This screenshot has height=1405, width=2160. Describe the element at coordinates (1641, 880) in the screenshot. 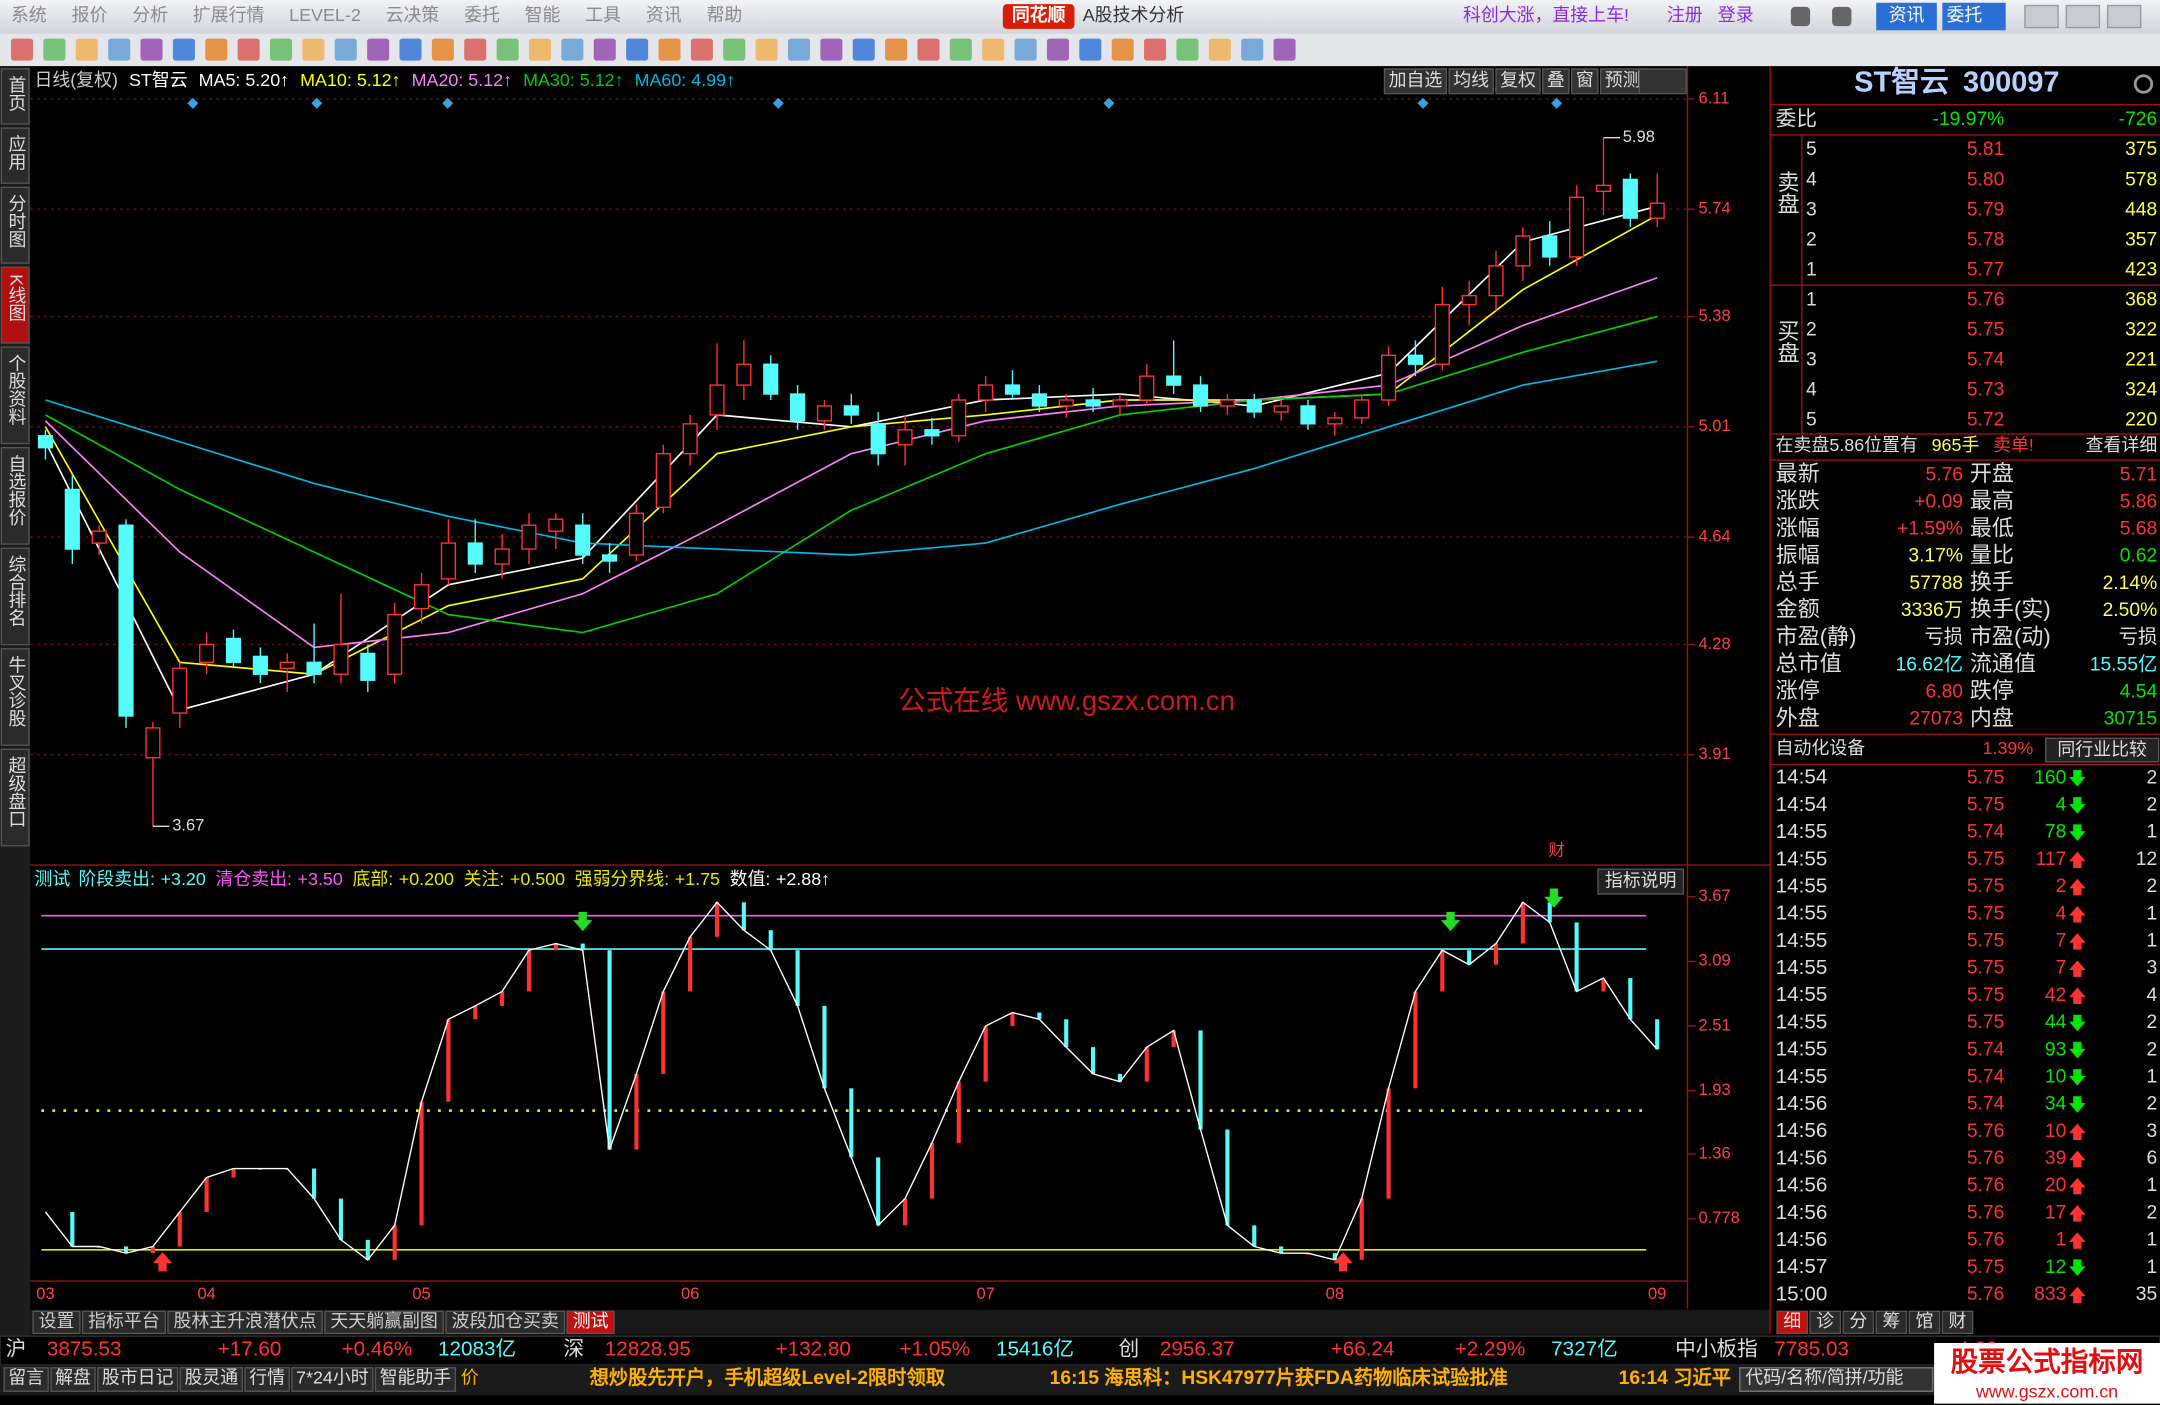

I see `indicator-button: 指标说明` at that location.